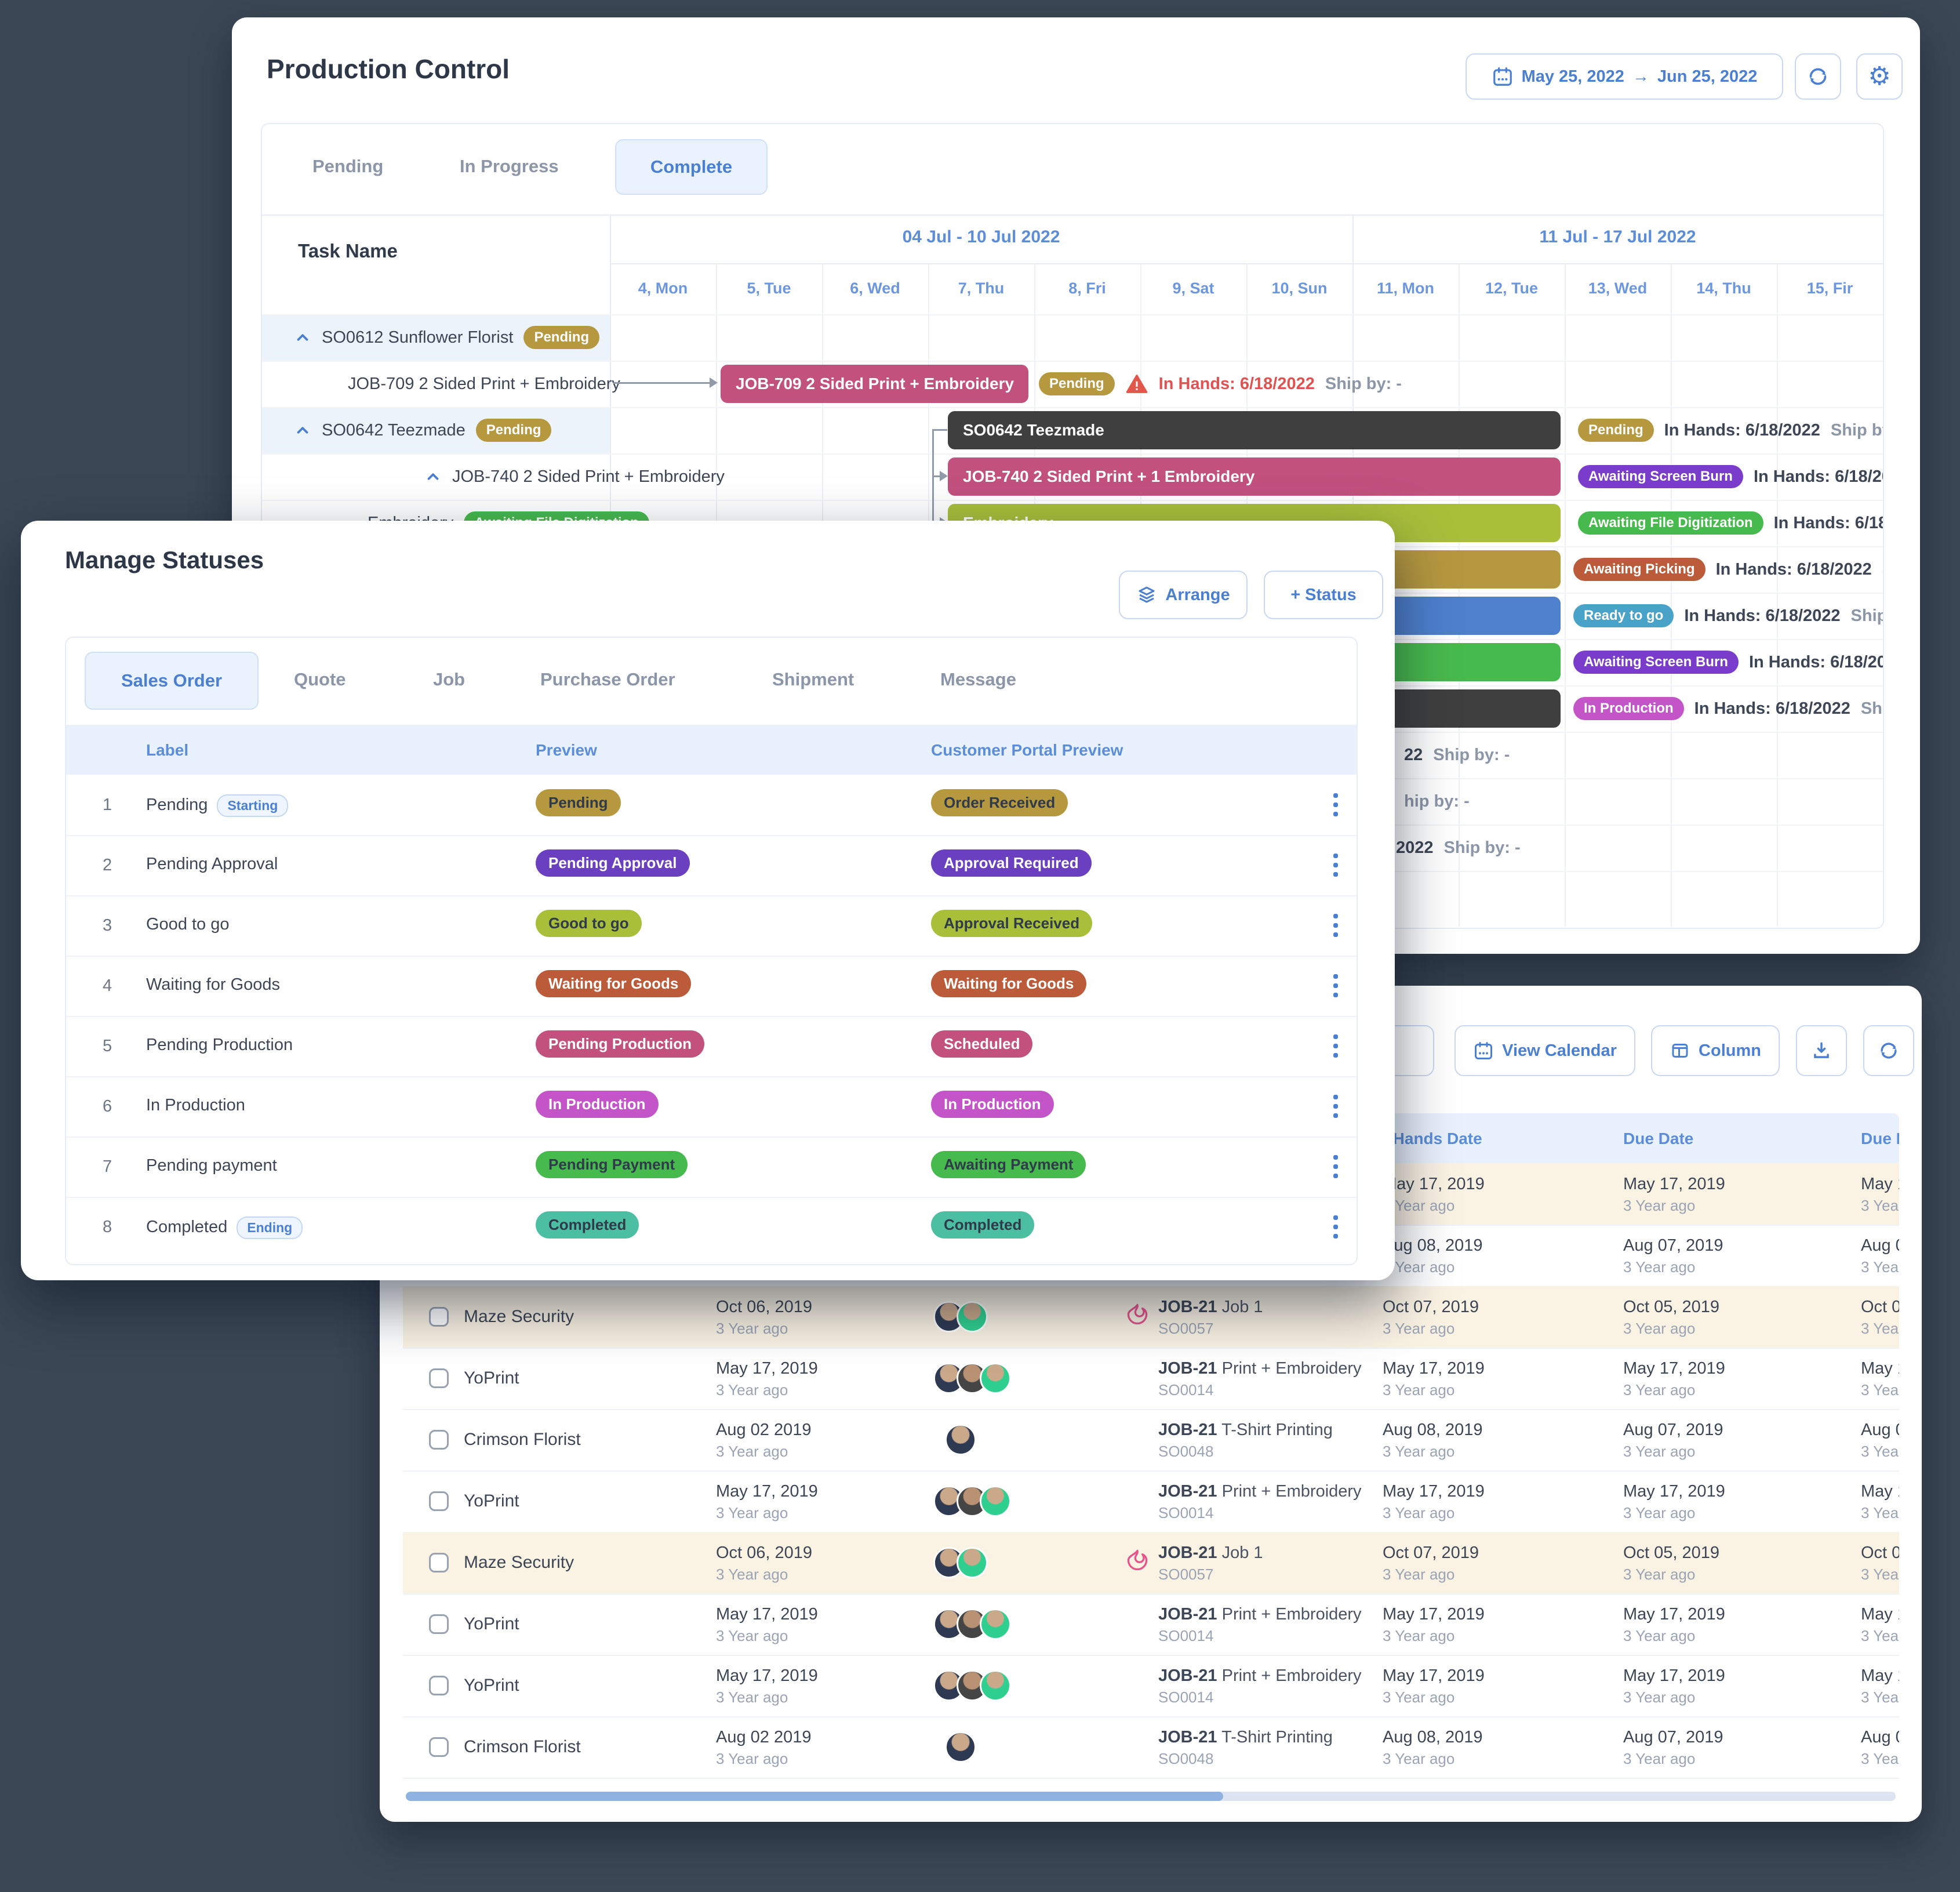  I want to click on tab-sales-order: Sales Order, so click(172, 681).